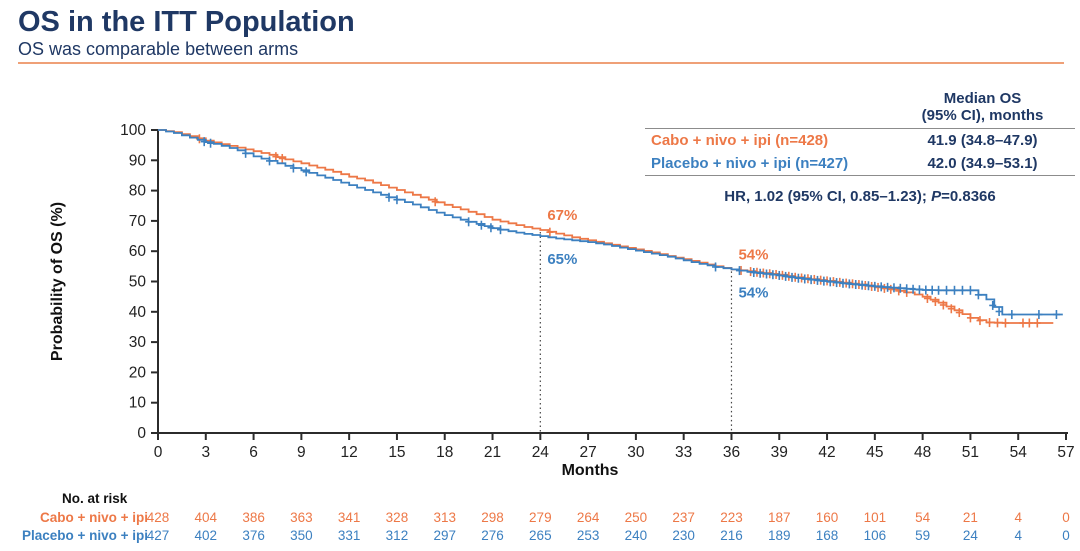 The height and width of the screenshot is (551, 1080). What do you see at coordinates (636, 535) in the screenshot?
I see `at-risk-value: 240` at bounding box center [636, 535].